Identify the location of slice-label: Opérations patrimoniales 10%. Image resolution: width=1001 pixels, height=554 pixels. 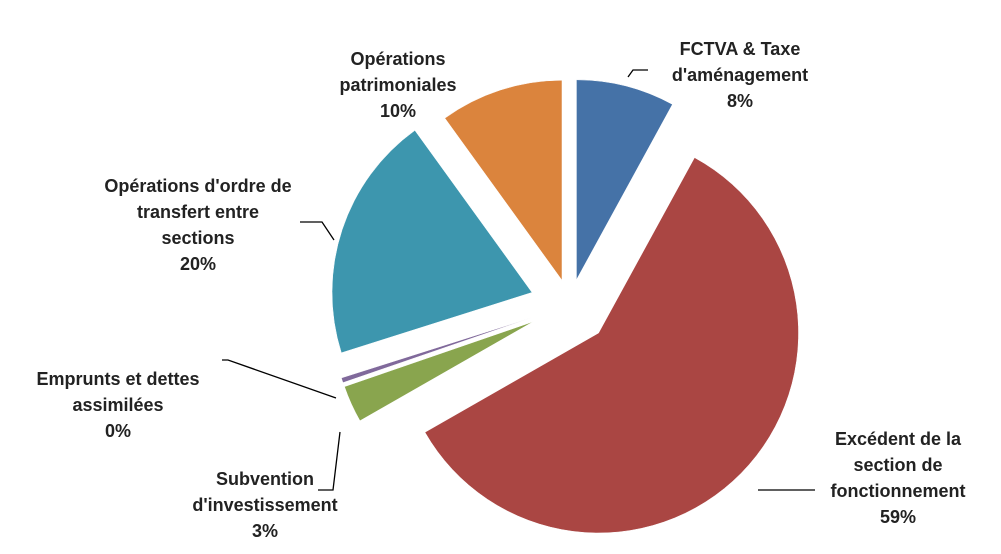
(398, 85).